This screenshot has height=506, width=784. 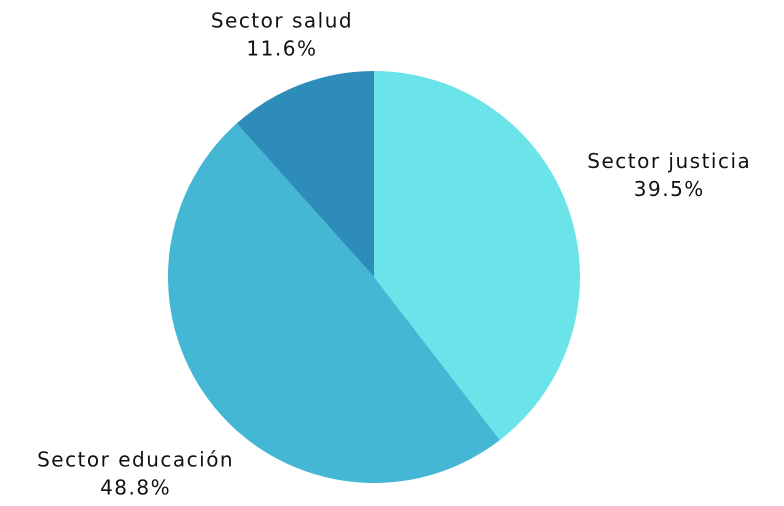 I want to click on slice-value: 39.5%, so click(x=669, y=189).